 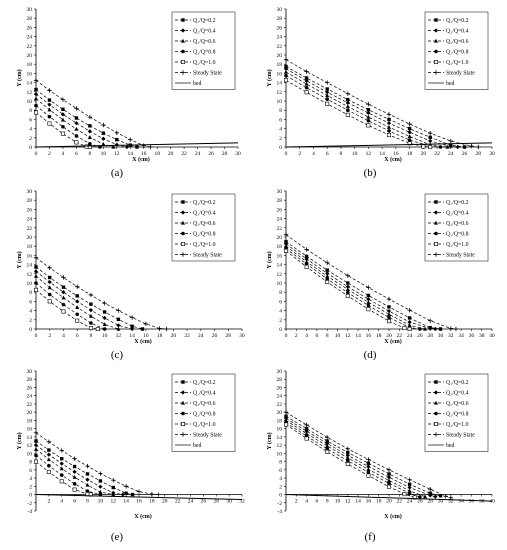 I want to click on y-tick-label: 16, so click(x=30, y=256).